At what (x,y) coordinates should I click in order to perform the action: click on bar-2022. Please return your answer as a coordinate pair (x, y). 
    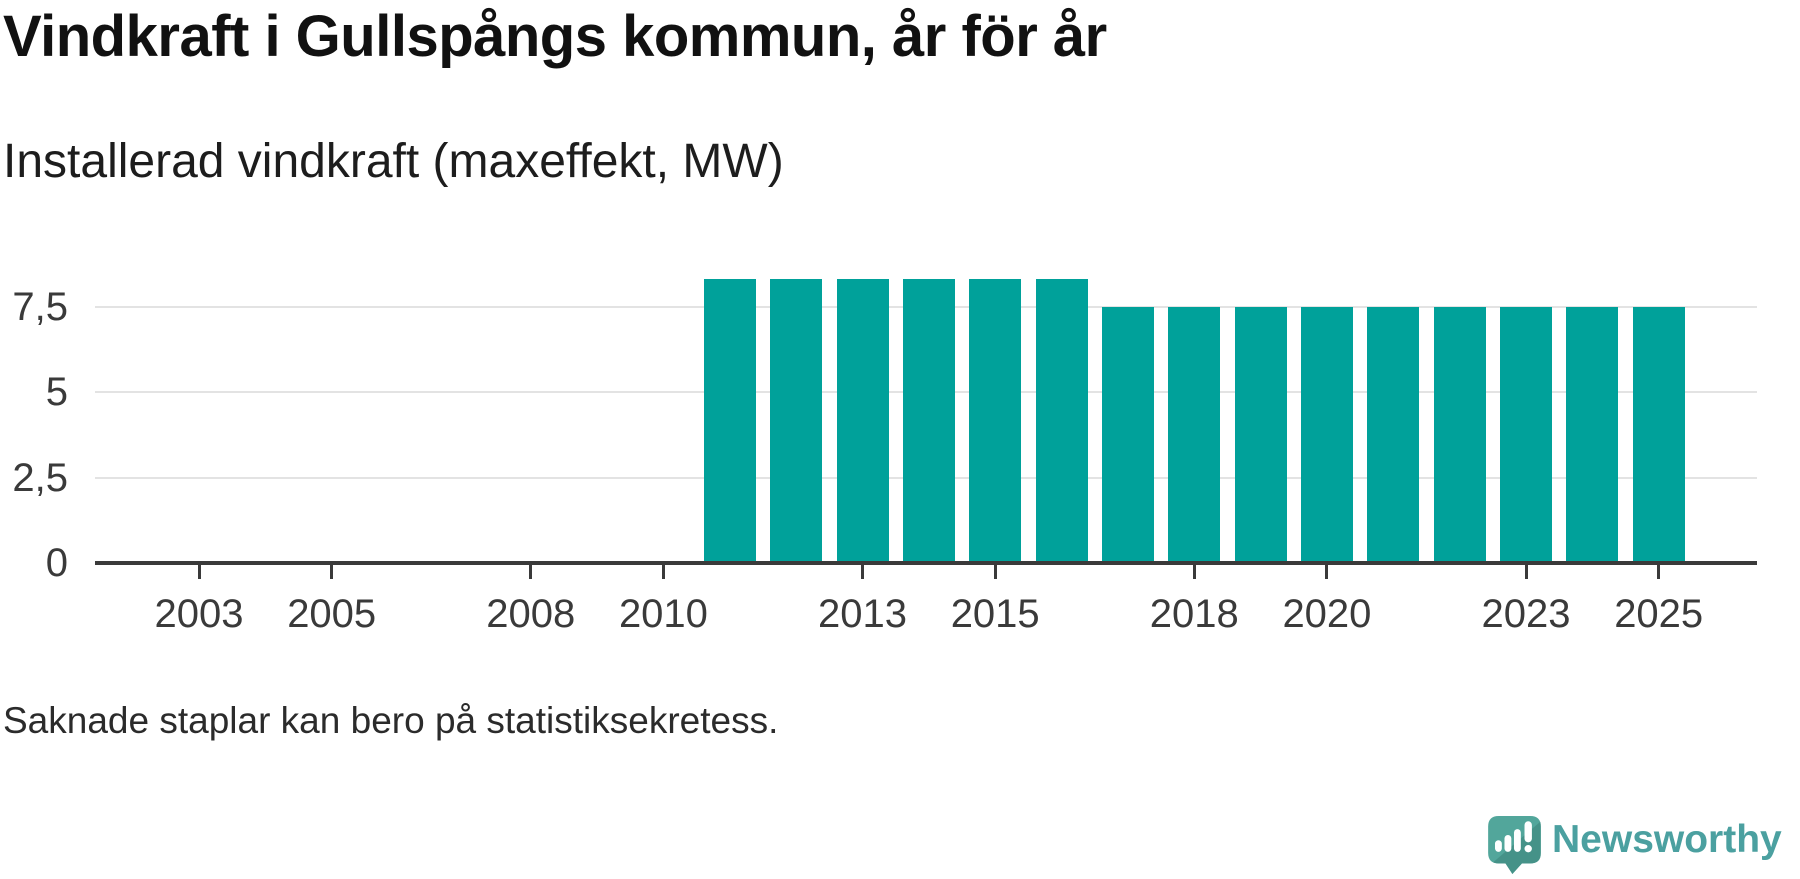
    Looking at the image, I should click on (1459, 434).